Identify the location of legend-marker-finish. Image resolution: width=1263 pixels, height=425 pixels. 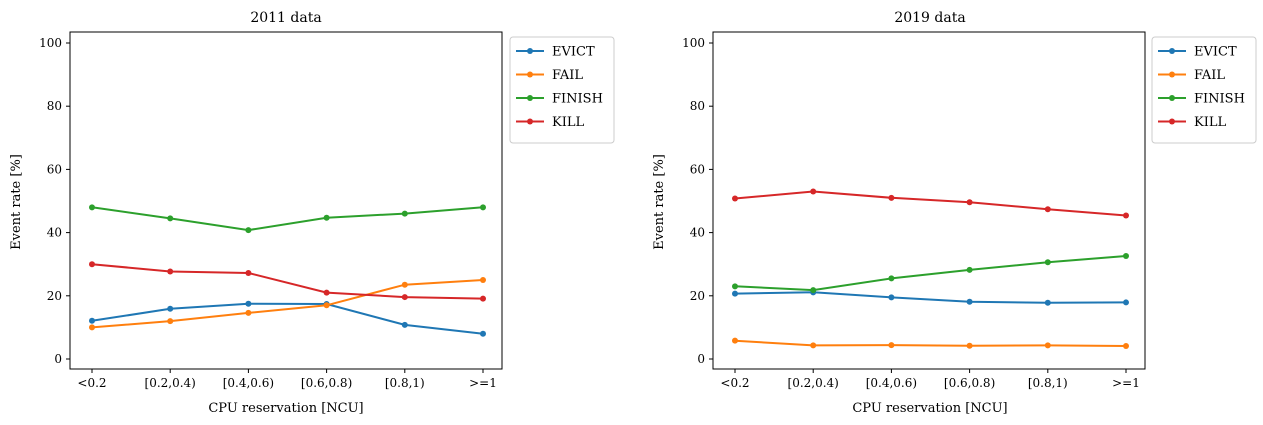
(1172, 98).